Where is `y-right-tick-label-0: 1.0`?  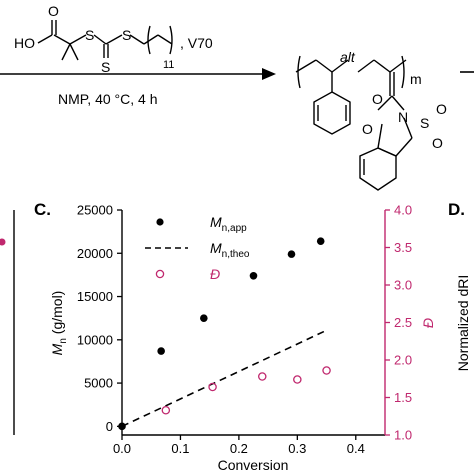 y-right-tick-label-0: 1.0 is located at coordinates (403, 435).